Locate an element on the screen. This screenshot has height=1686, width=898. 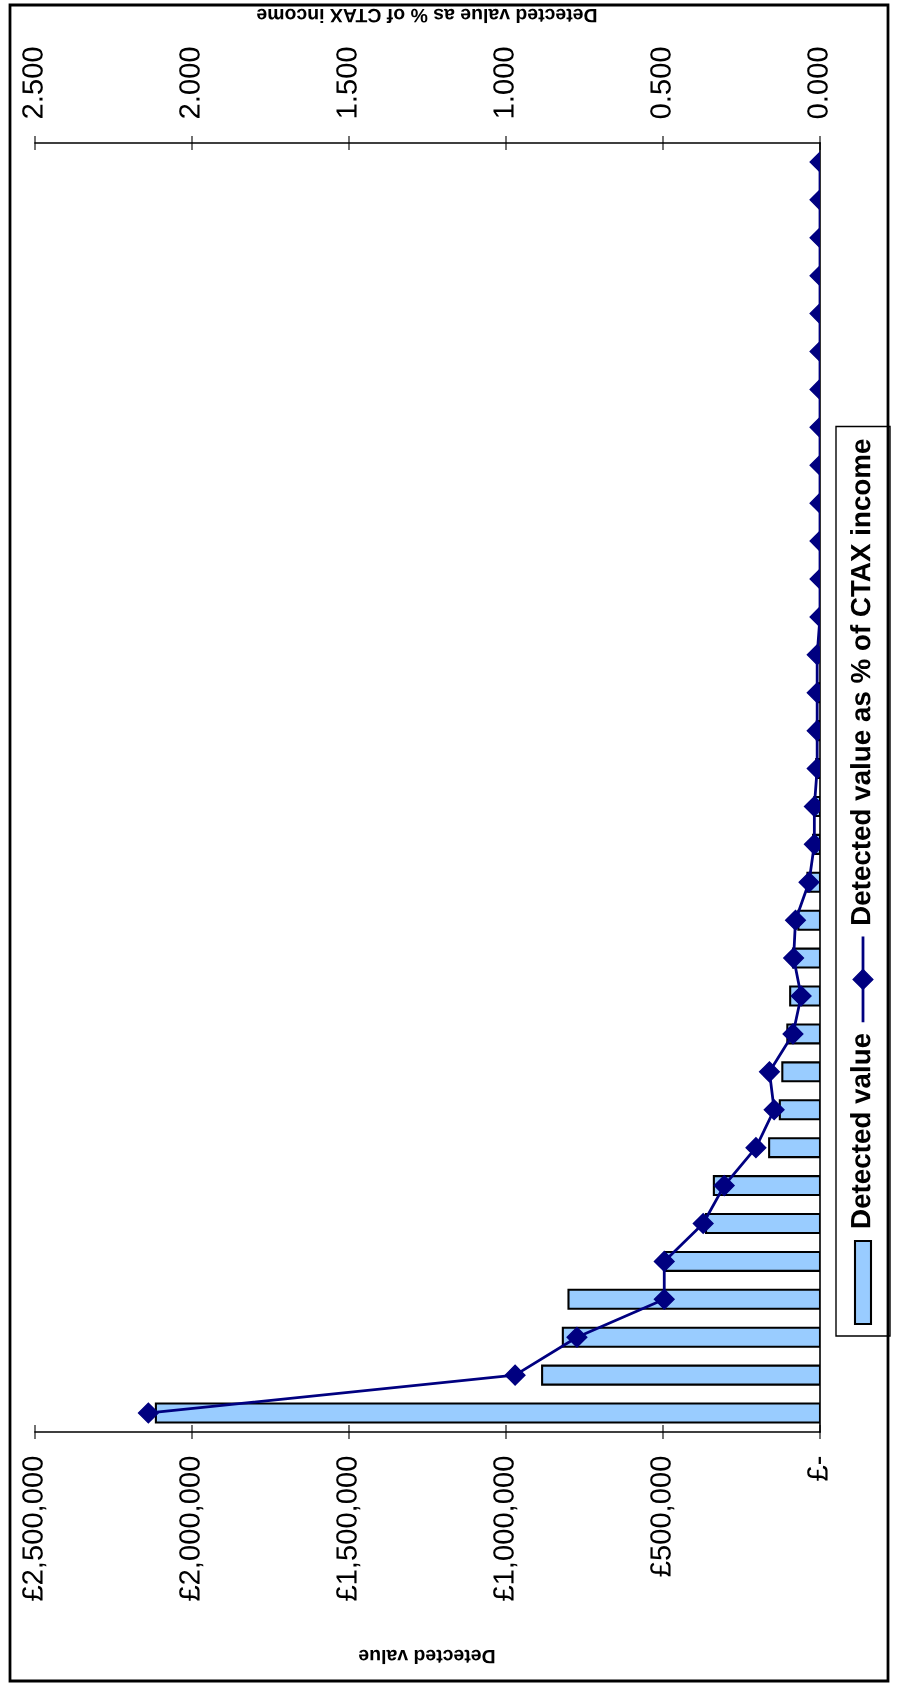
text: Detected value is located at coordinates (860, 1130).